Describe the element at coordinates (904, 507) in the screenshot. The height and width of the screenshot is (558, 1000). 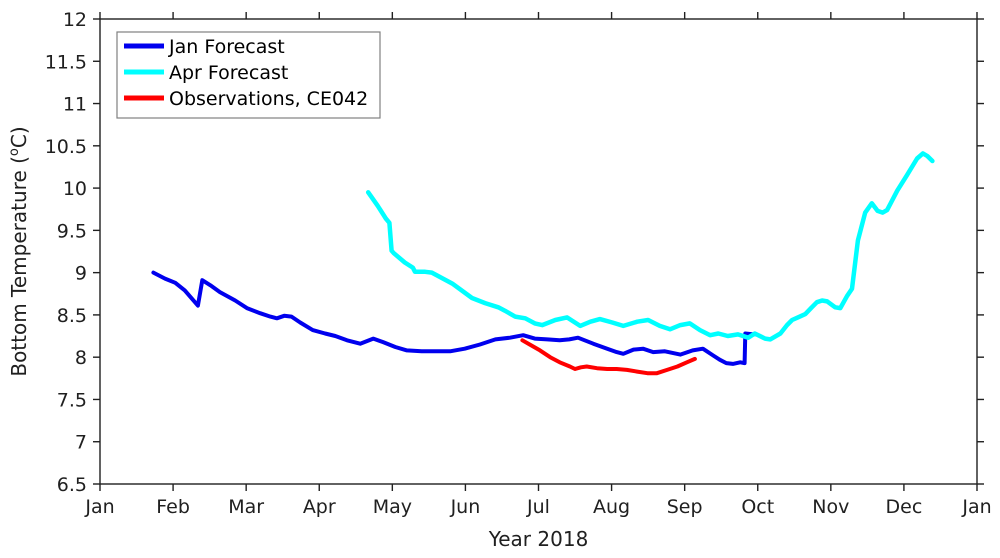
I see `x-tick-label: Dec` at that location.